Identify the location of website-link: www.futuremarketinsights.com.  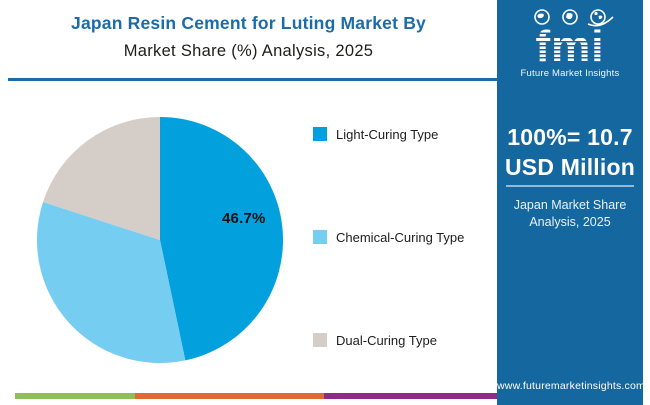
(571, 386).